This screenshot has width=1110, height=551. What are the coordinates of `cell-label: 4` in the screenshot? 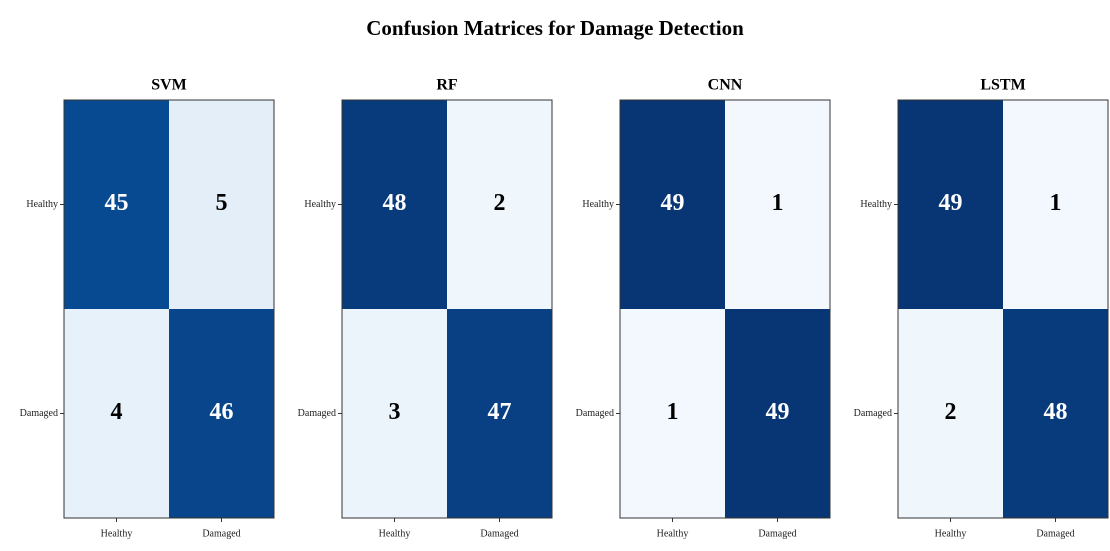 It's located at (117, 412).